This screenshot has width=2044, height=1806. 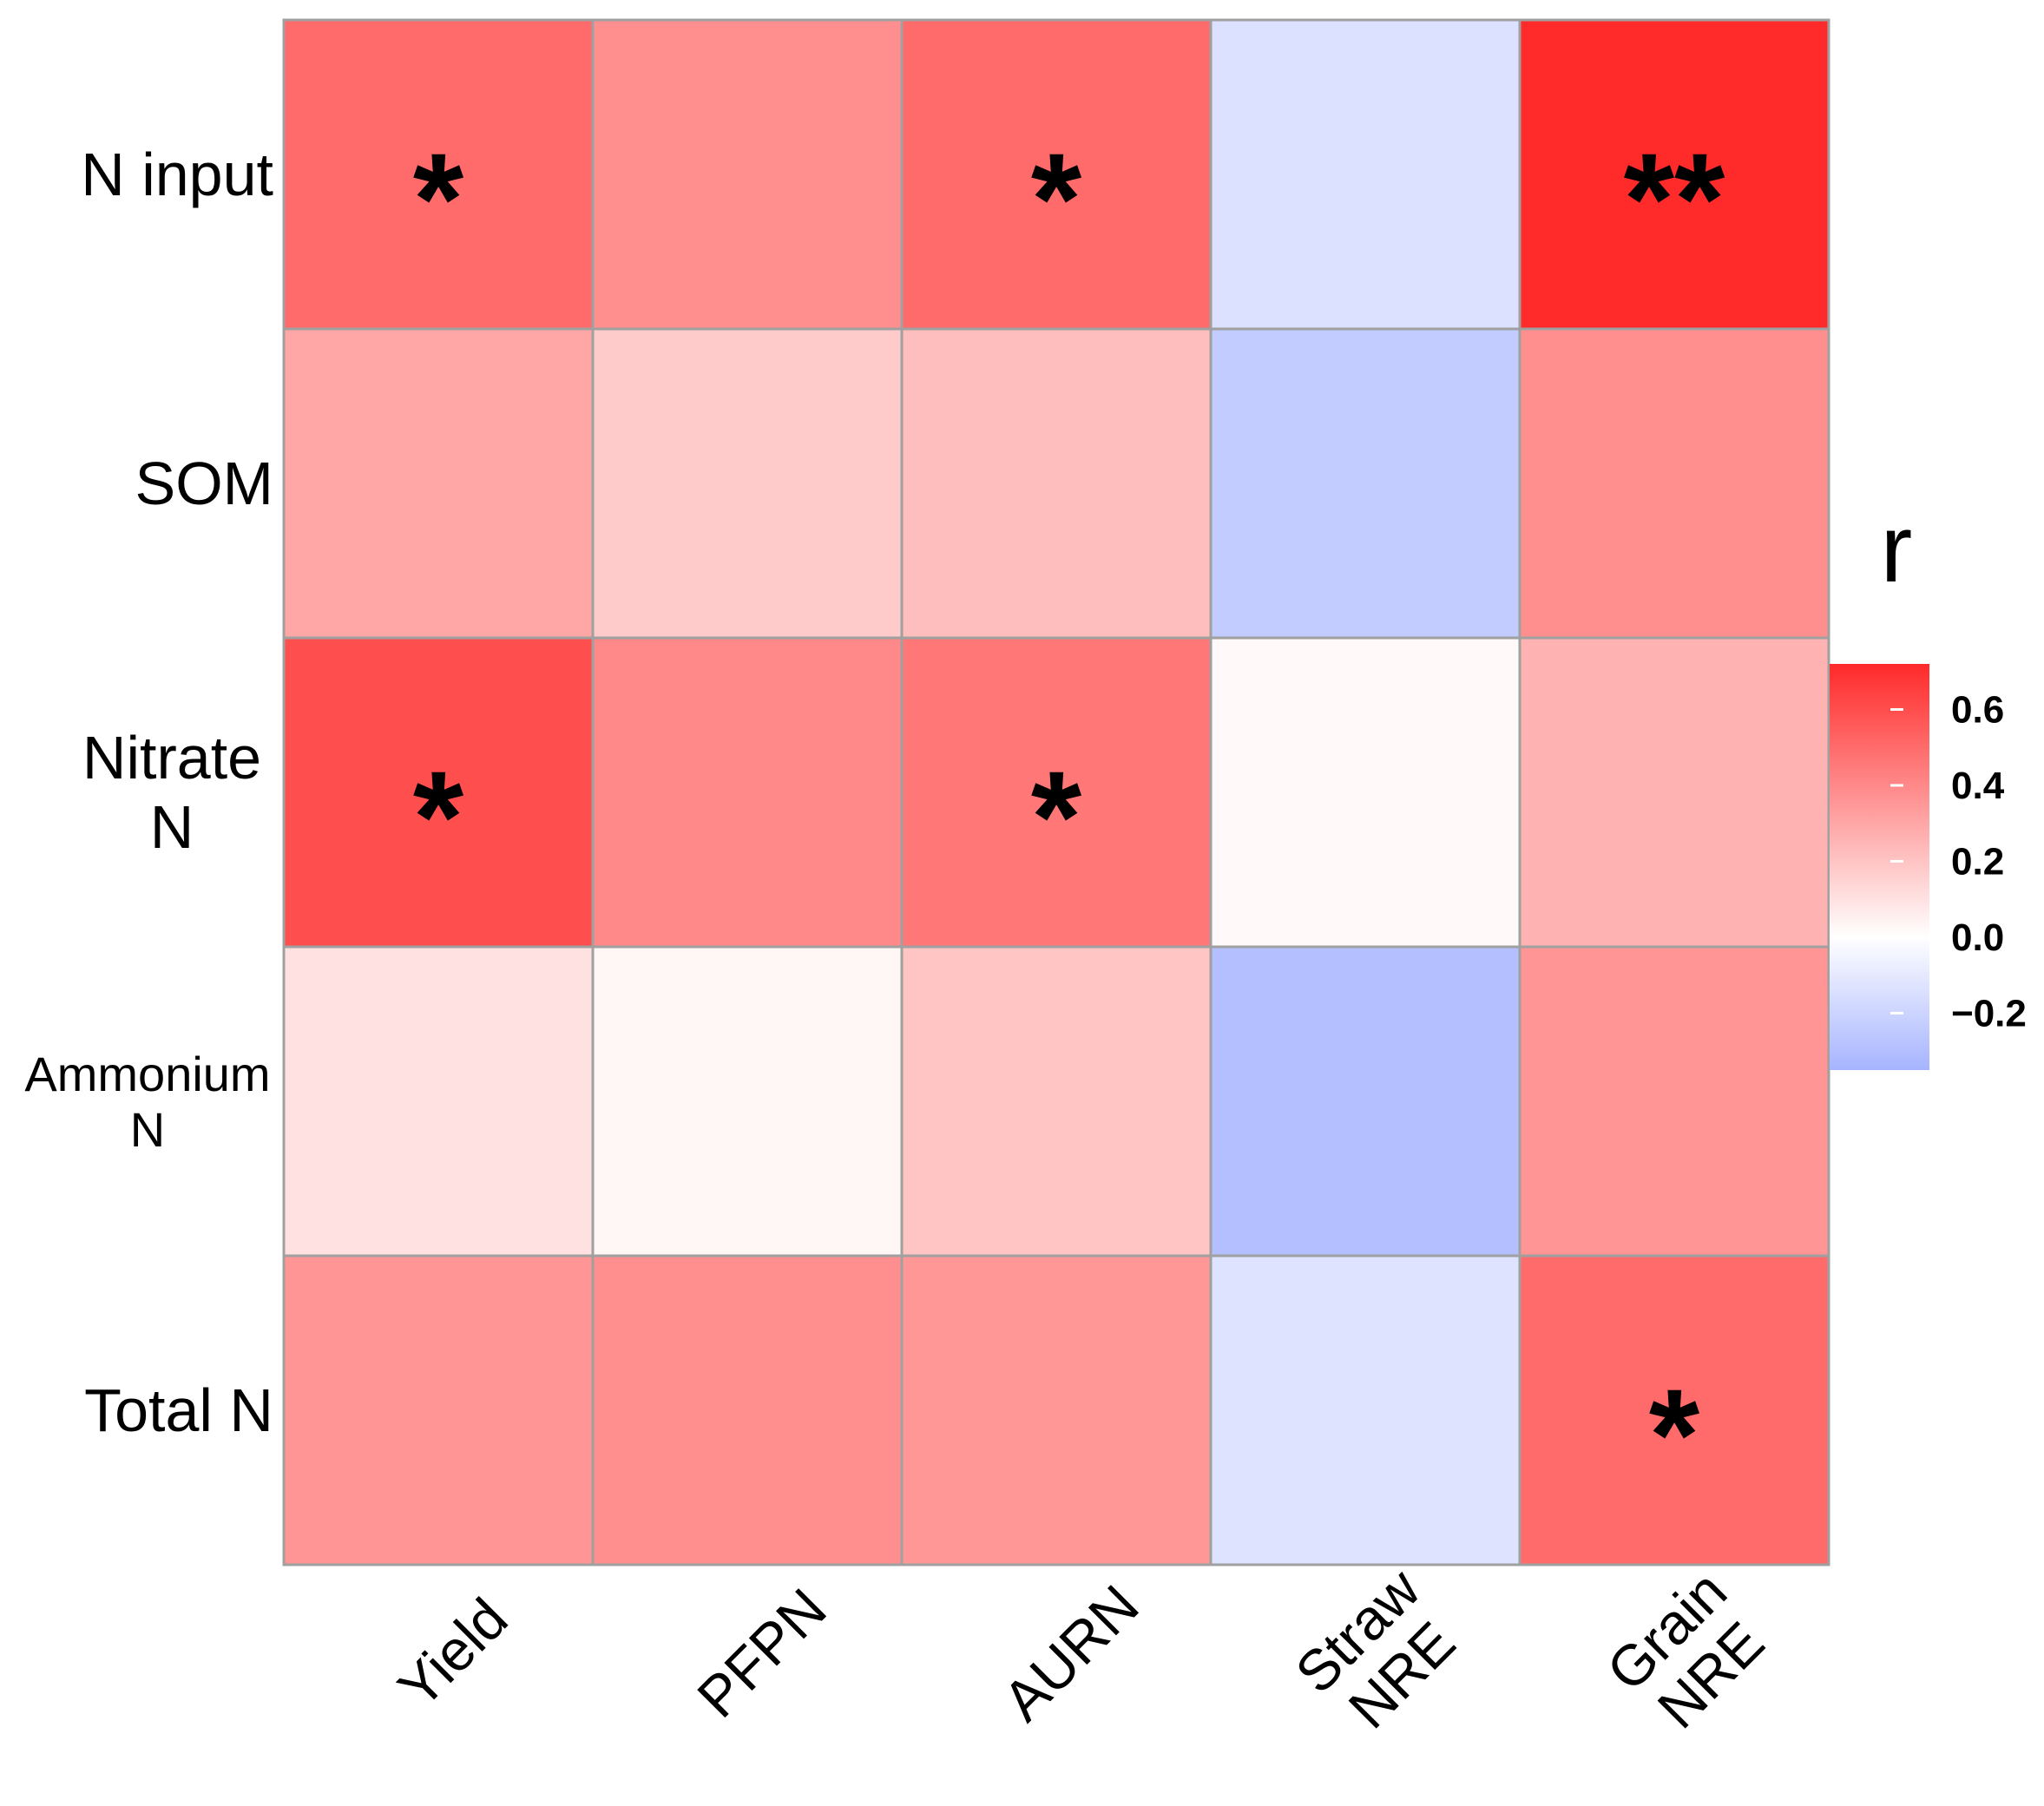 I want to click on legend-tick-label: −0.2, so click(x=1989, y=1013).